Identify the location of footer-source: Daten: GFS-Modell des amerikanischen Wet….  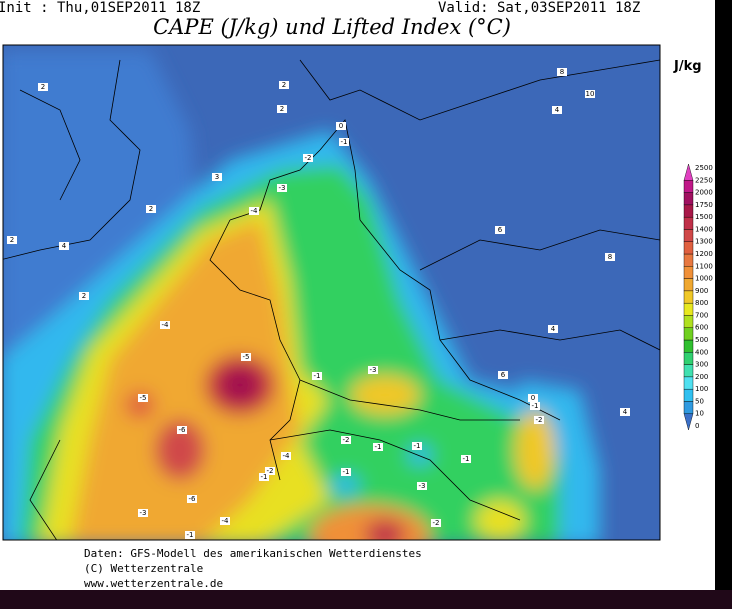
(253, 553).